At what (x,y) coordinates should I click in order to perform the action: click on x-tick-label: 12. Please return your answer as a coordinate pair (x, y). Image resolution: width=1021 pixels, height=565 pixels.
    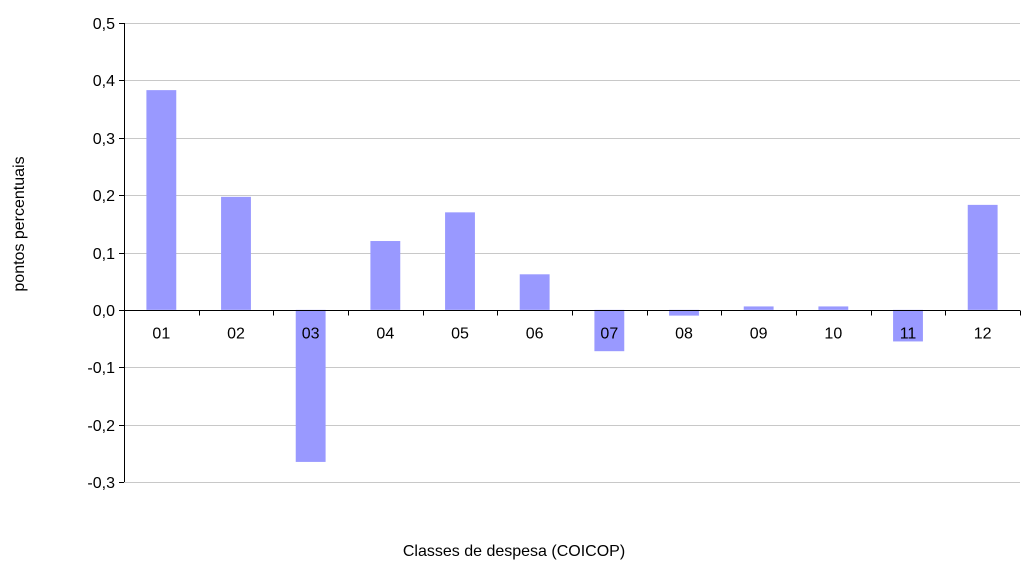
    Looking at the image, I should click on (983, 334).